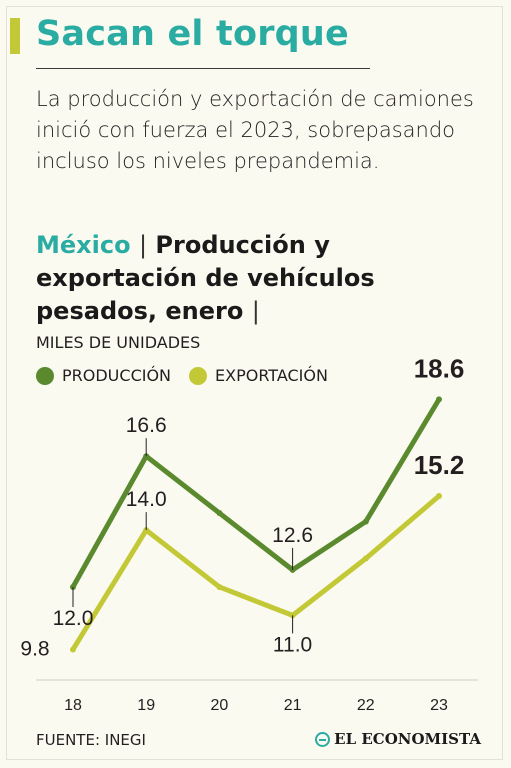 This screenshot has width=511, height=768. I want to click on brand-name: EL ECONOMISTA, so click(407, 739).